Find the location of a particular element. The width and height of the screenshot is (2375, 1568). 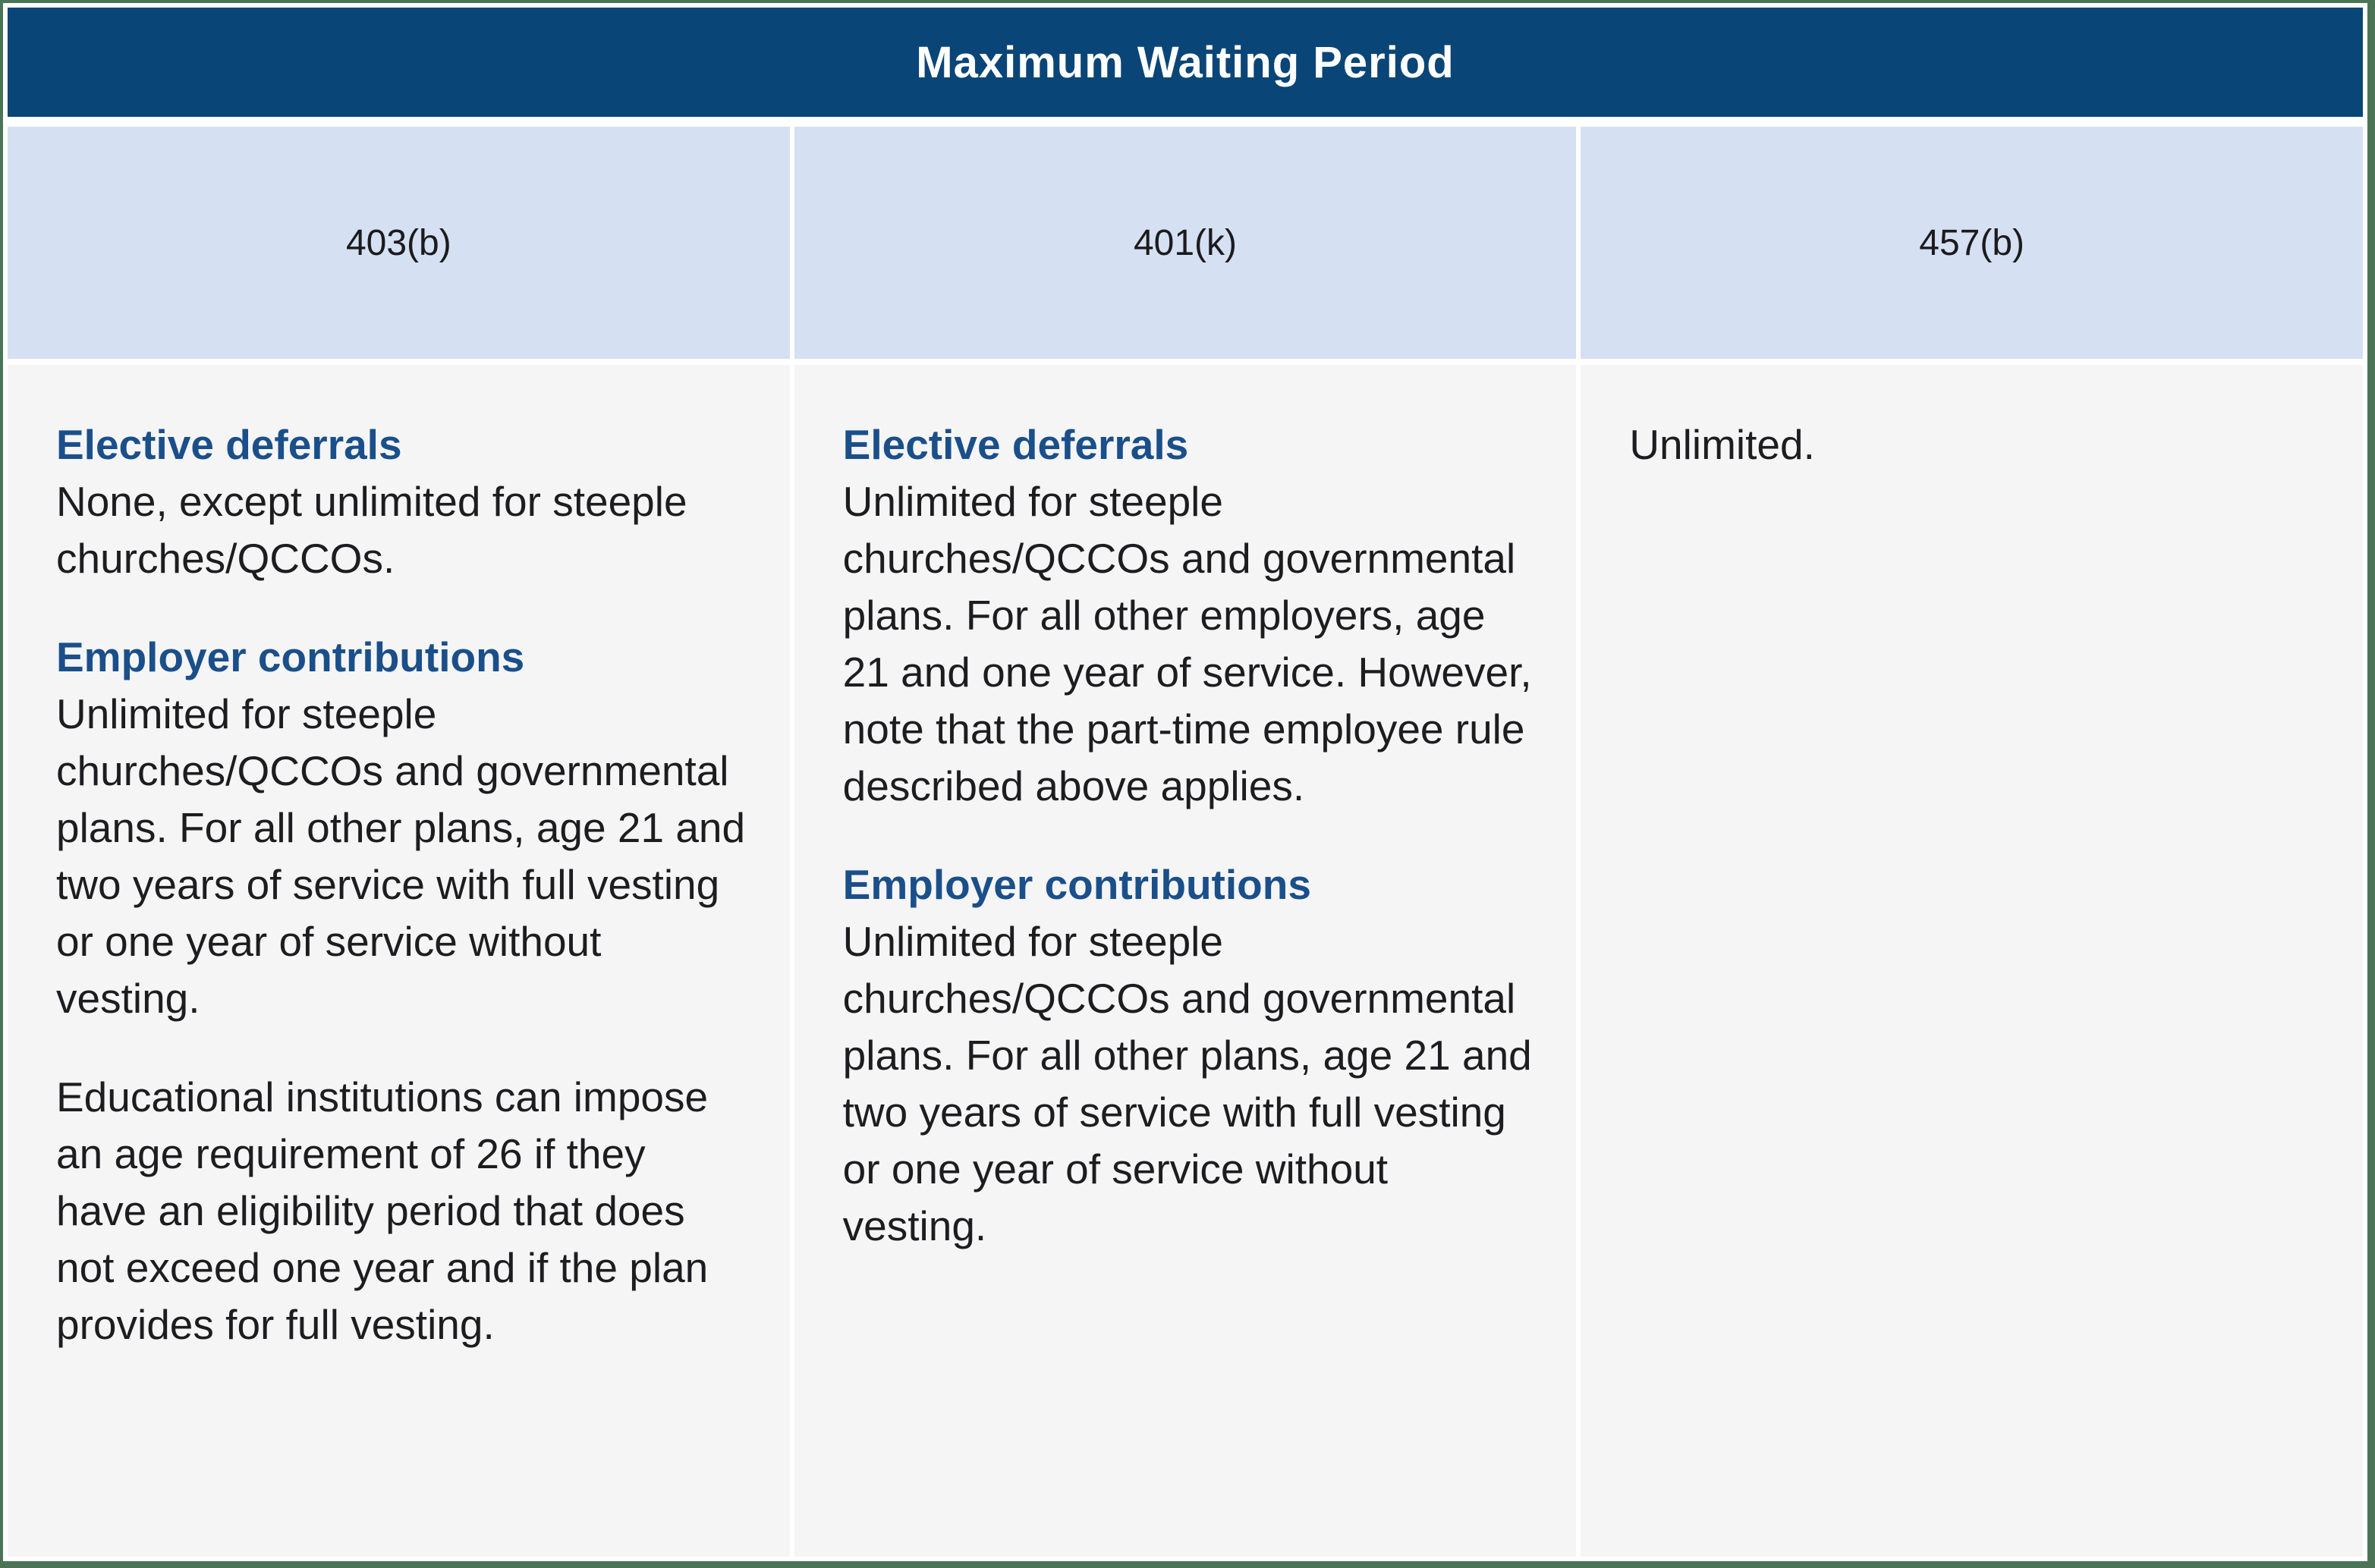

column-header-457b: 457(b) is located at coordinates (1972, 243).